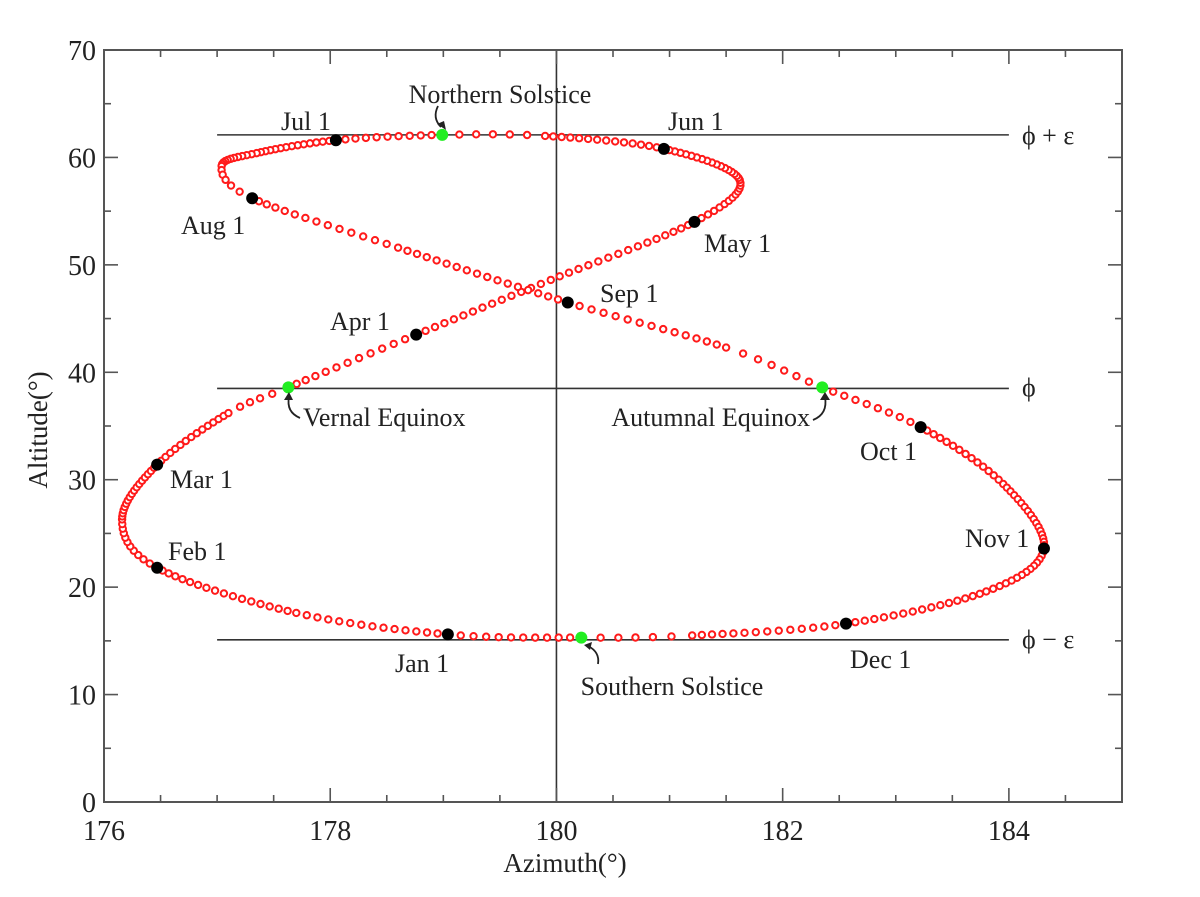 Image resolution: width=1200 pixels, height=897 pixels. I want to click on label-jul-1: Jul 1, so click(306, 121).